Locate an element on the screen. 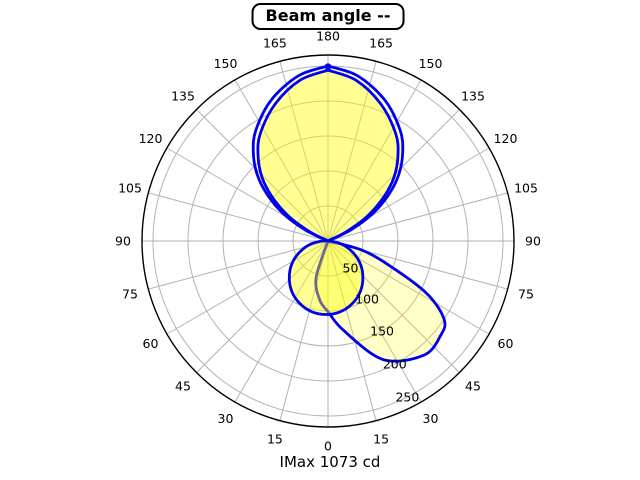  angle-tick-label-0-r: 0 is located at coordinates (328, 446).